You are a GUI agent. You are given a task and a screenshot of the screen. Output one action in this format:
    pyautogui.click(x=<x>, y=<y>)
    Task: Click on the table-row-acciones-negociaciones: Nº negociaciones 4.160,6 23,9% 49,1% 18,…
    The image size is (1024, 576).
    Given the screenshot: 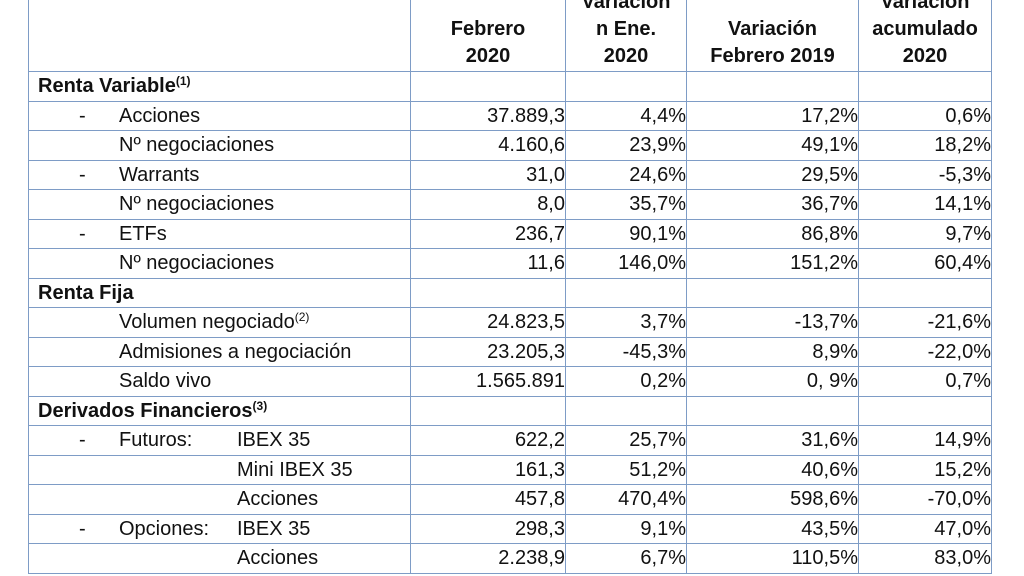 What is the action you would take?
    pyautogui.click(x=510, y=145)
    